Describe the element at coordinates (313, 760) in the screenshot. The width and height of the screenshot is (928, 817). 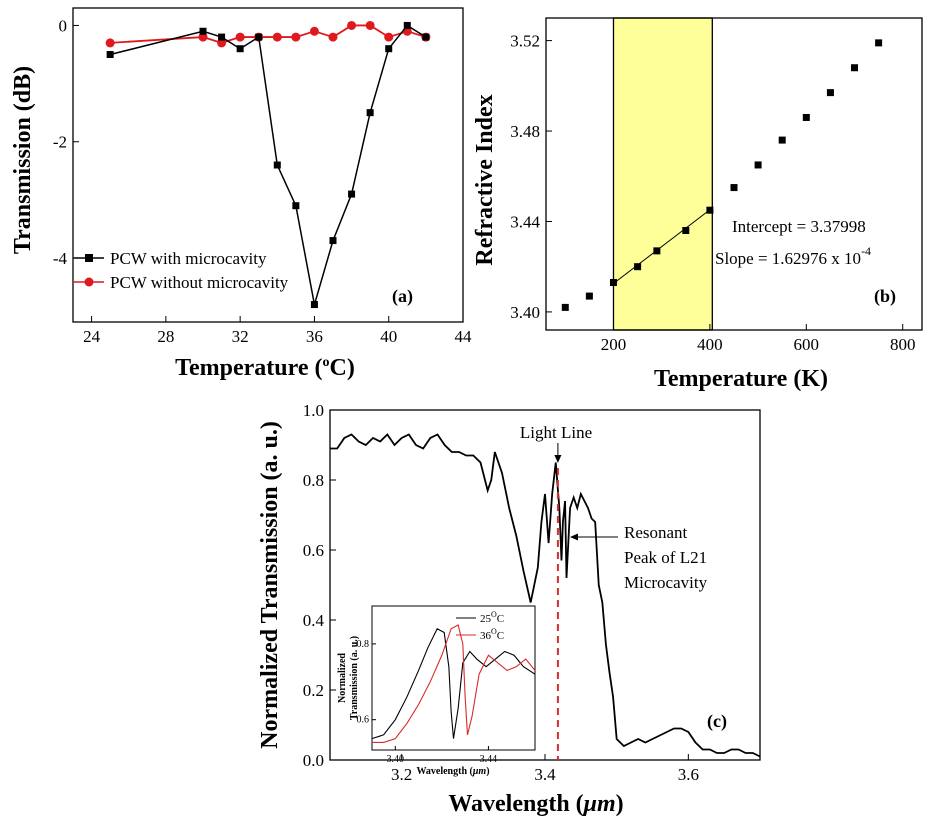
I see `panel-c-y-tick-label: 0.0` at that location.